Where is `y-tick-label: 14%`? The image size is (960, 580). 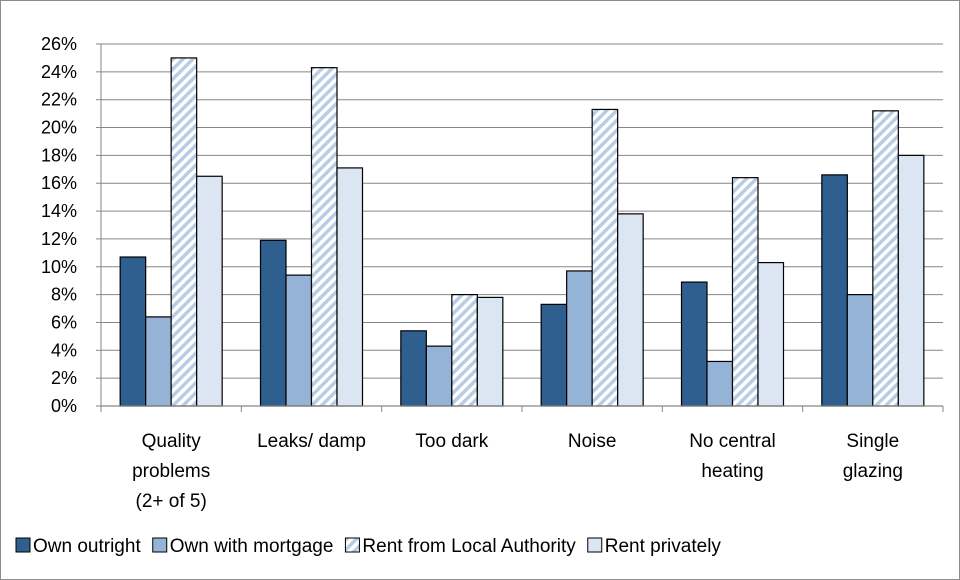
y-tick-label: 14% is located at coordinates (59, 211).